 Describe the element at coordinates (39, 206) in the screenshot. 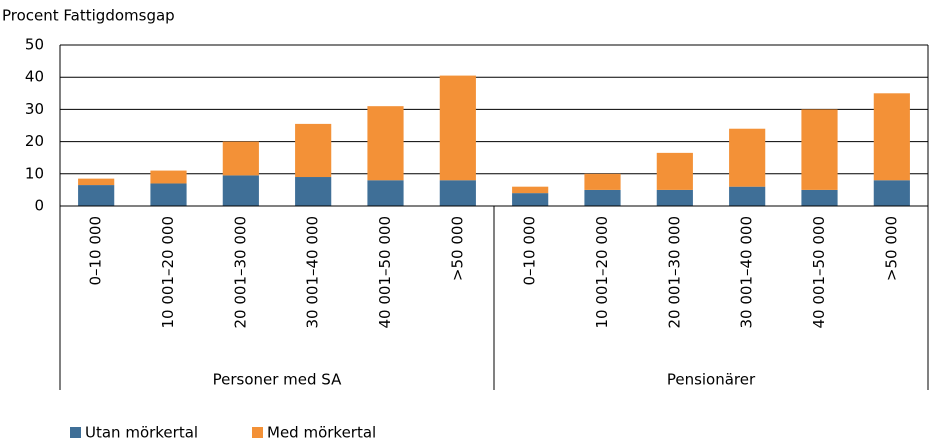

I see `y-tick-label: 0` at that location.